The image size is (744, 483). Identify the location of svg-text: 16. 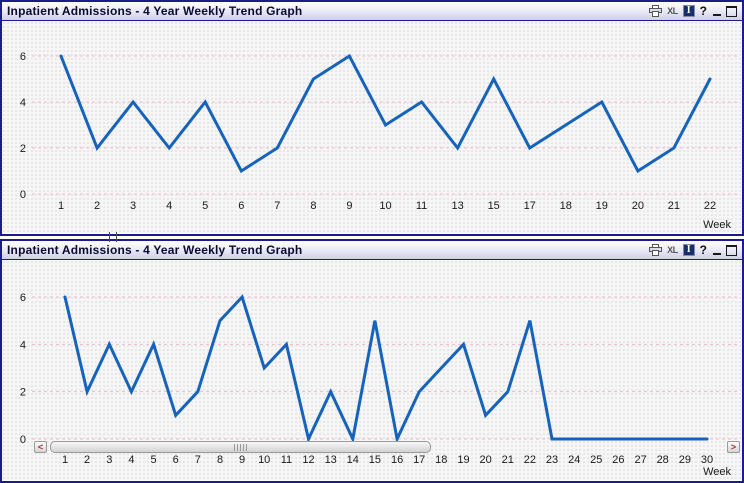
(397, 460).